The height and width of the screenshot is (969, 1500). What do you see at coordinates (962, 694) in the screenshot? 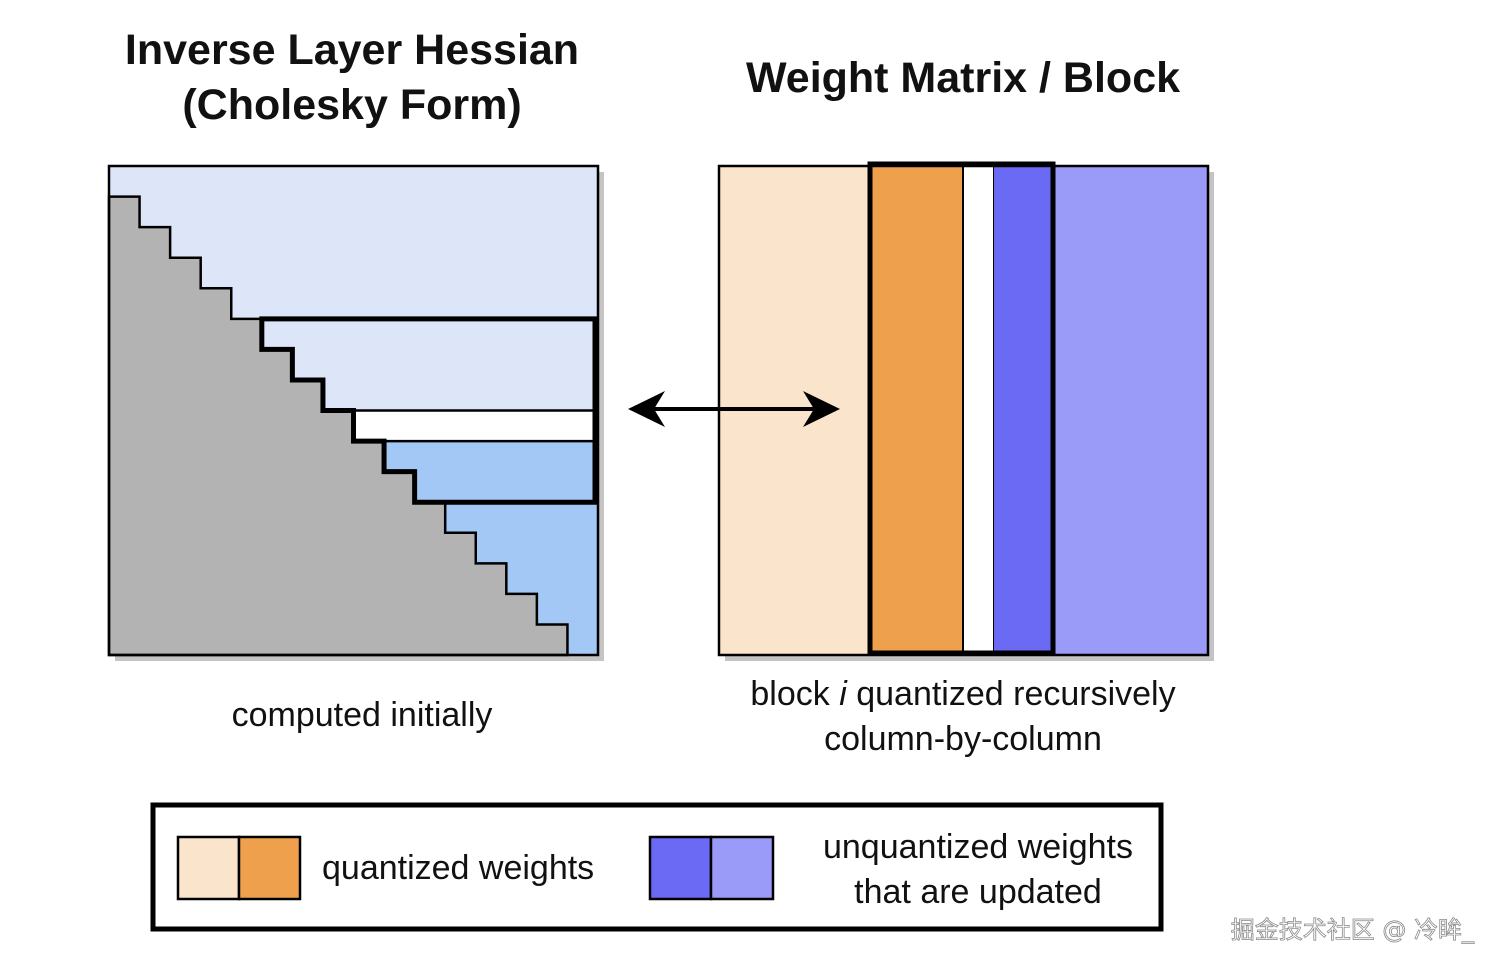
I see `weight-caption-line1: block i quantized recursively` at bounding box center [962, 694].